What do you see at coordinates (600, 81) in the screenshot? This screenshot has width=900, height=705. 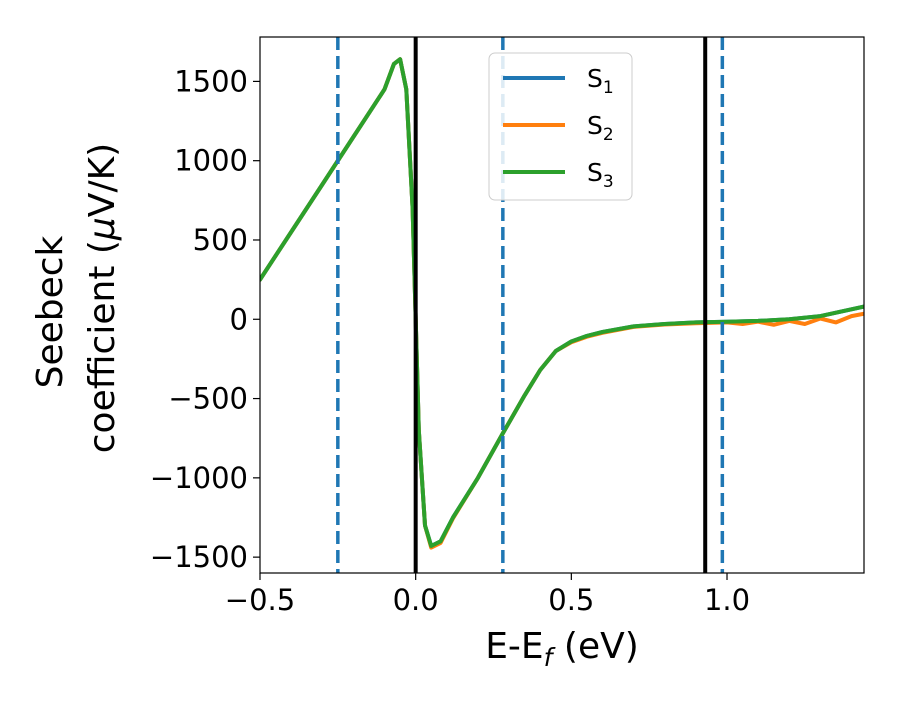 I see `legend-label-s1: S1` at bounding box center [600, 81].